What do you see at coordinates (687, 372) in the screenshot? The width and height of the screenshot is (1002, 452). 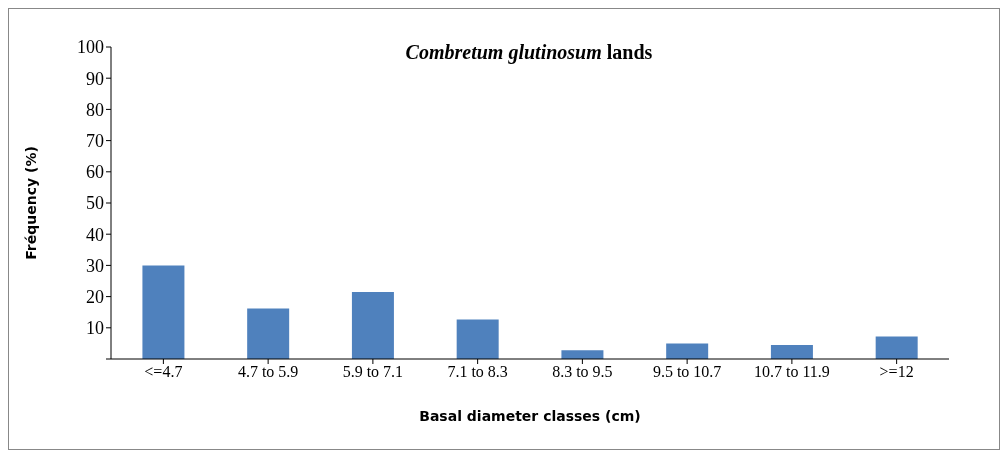 I see `x-tick-label: 9.5 to 10.7` at bounding box center [687, 372].